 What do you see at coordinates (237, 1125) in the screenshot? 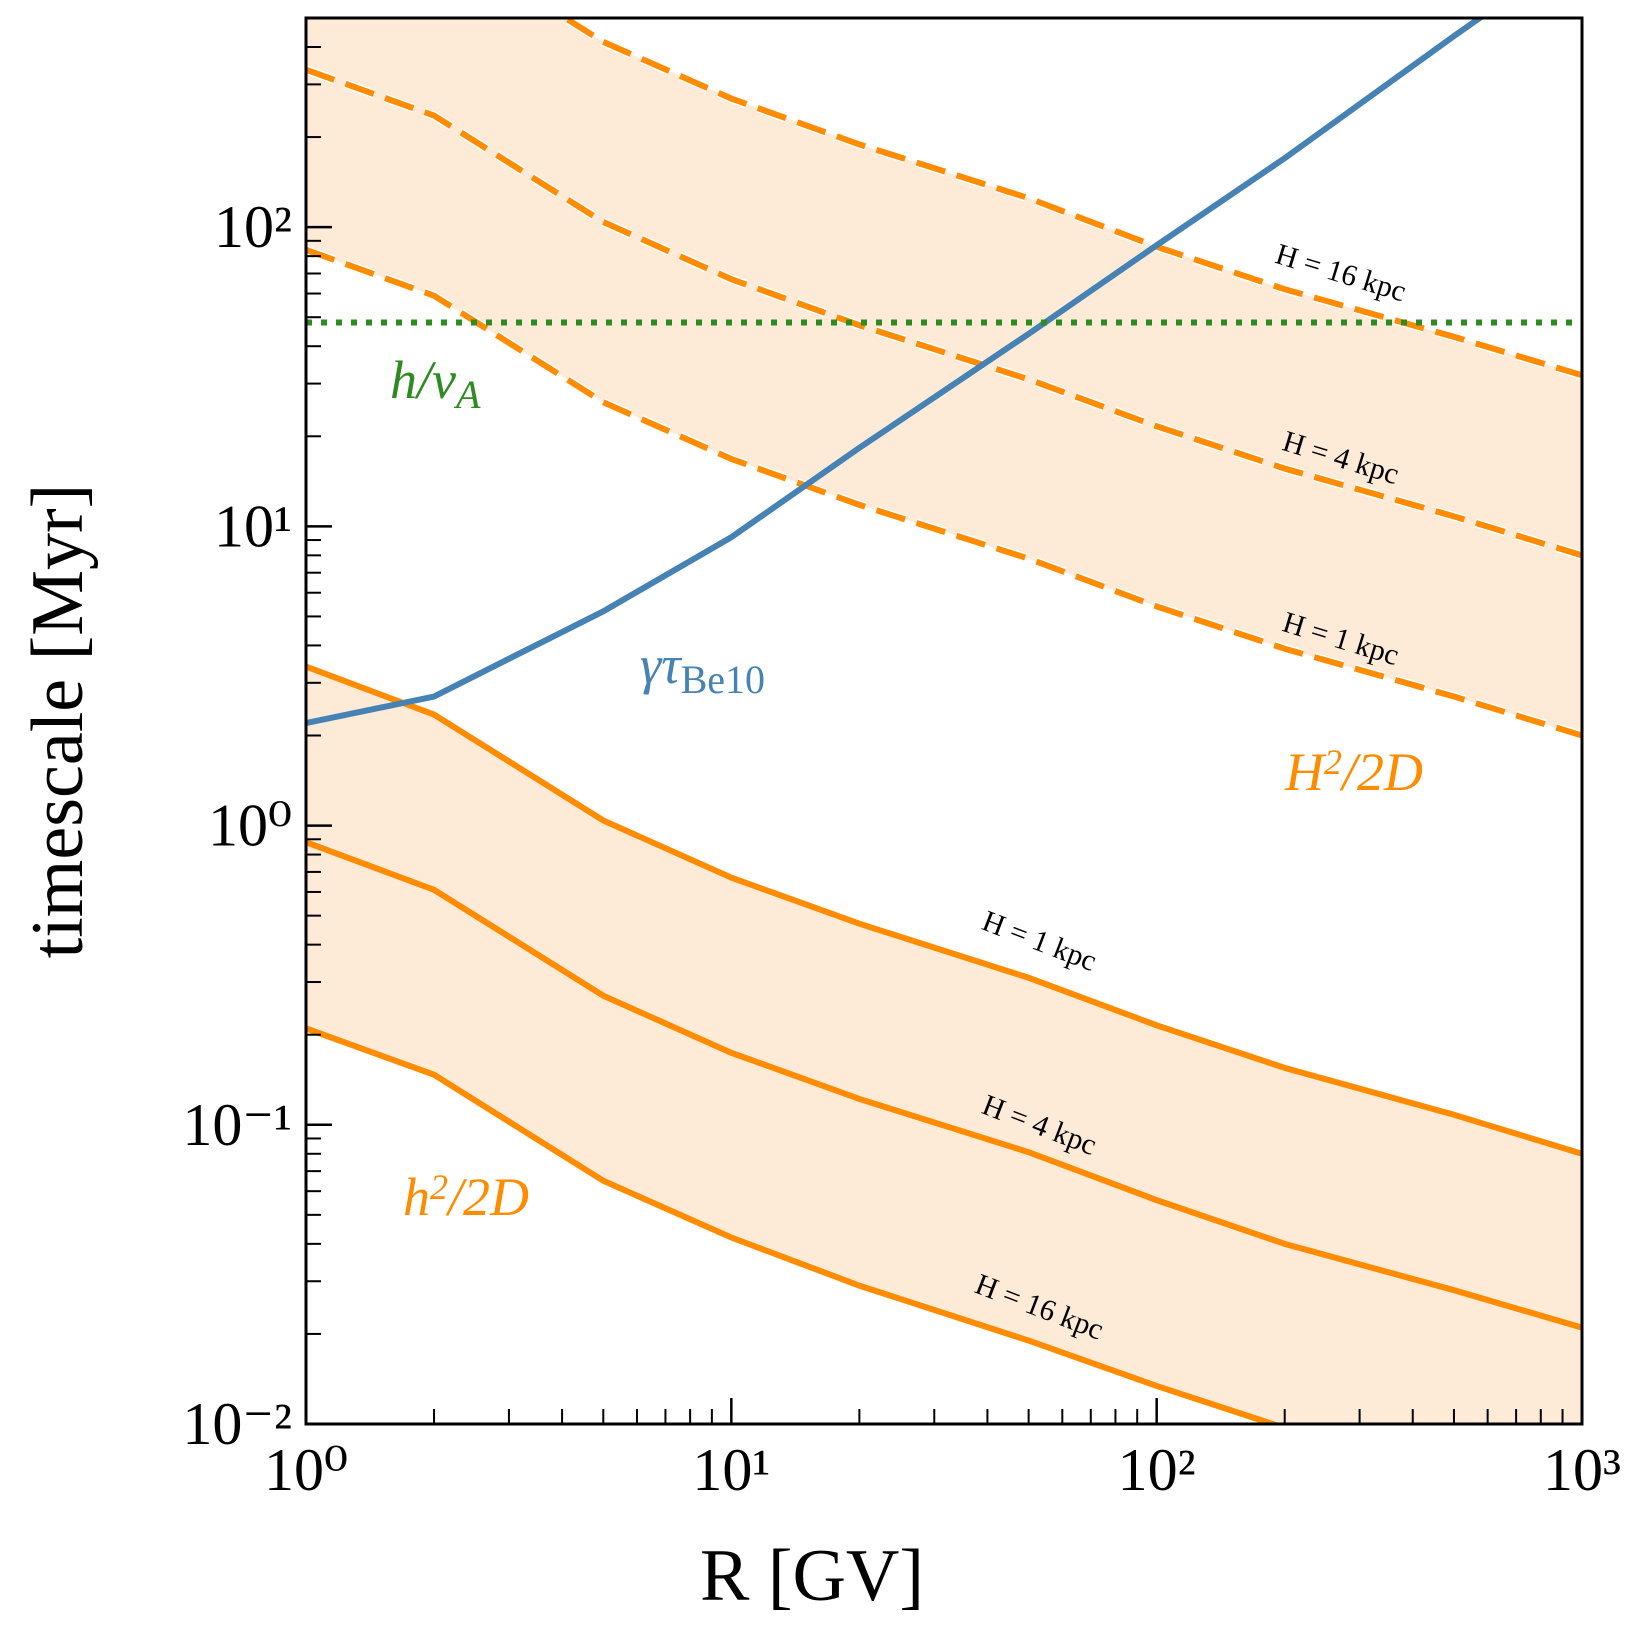
I see `y-tick-label: 10⁻¹` at bounding box center [237, 1125].